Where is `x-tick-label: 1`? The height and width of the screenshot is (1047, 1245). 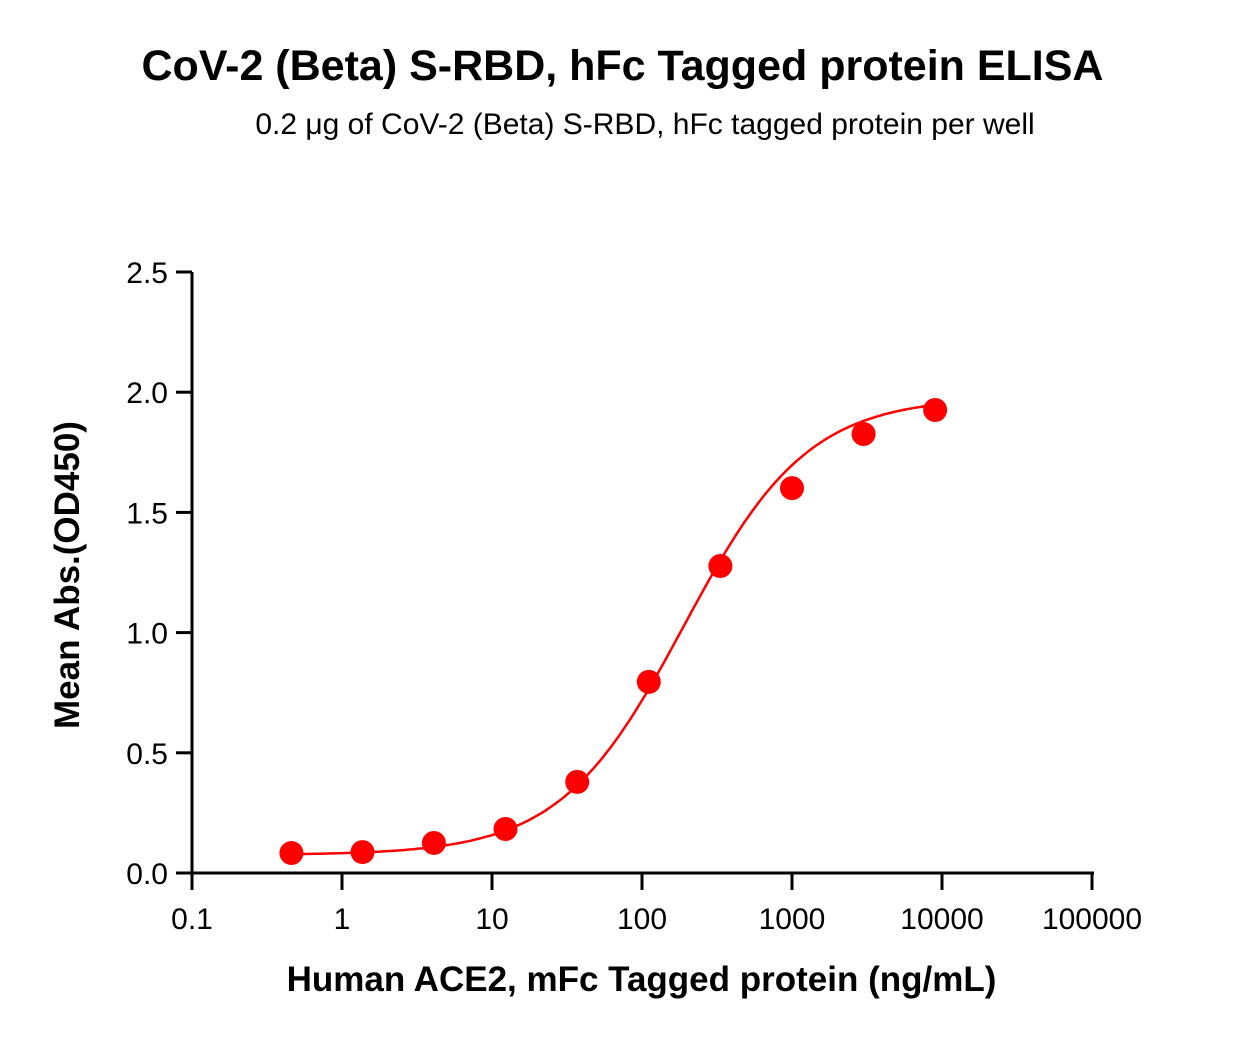
x-tick-label: 1 is located at coordinates (342, 919).